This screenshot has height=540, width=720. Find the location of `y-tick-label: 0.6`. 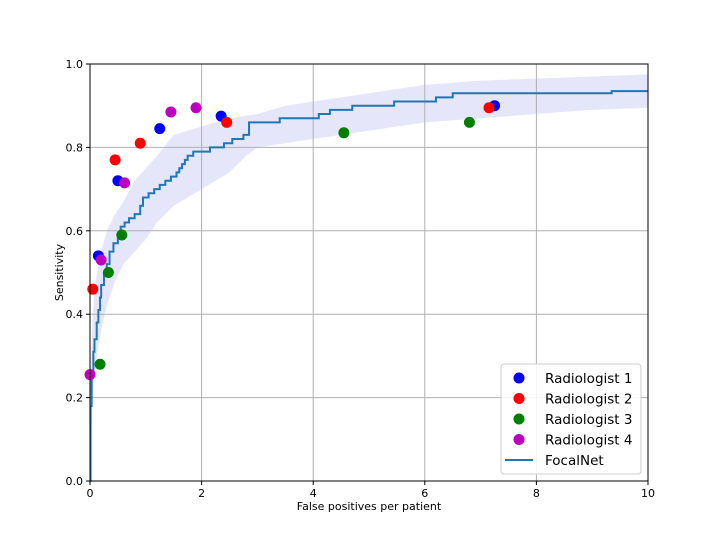

y-tick-label: 0.6 is located at coordinates (75, 231).